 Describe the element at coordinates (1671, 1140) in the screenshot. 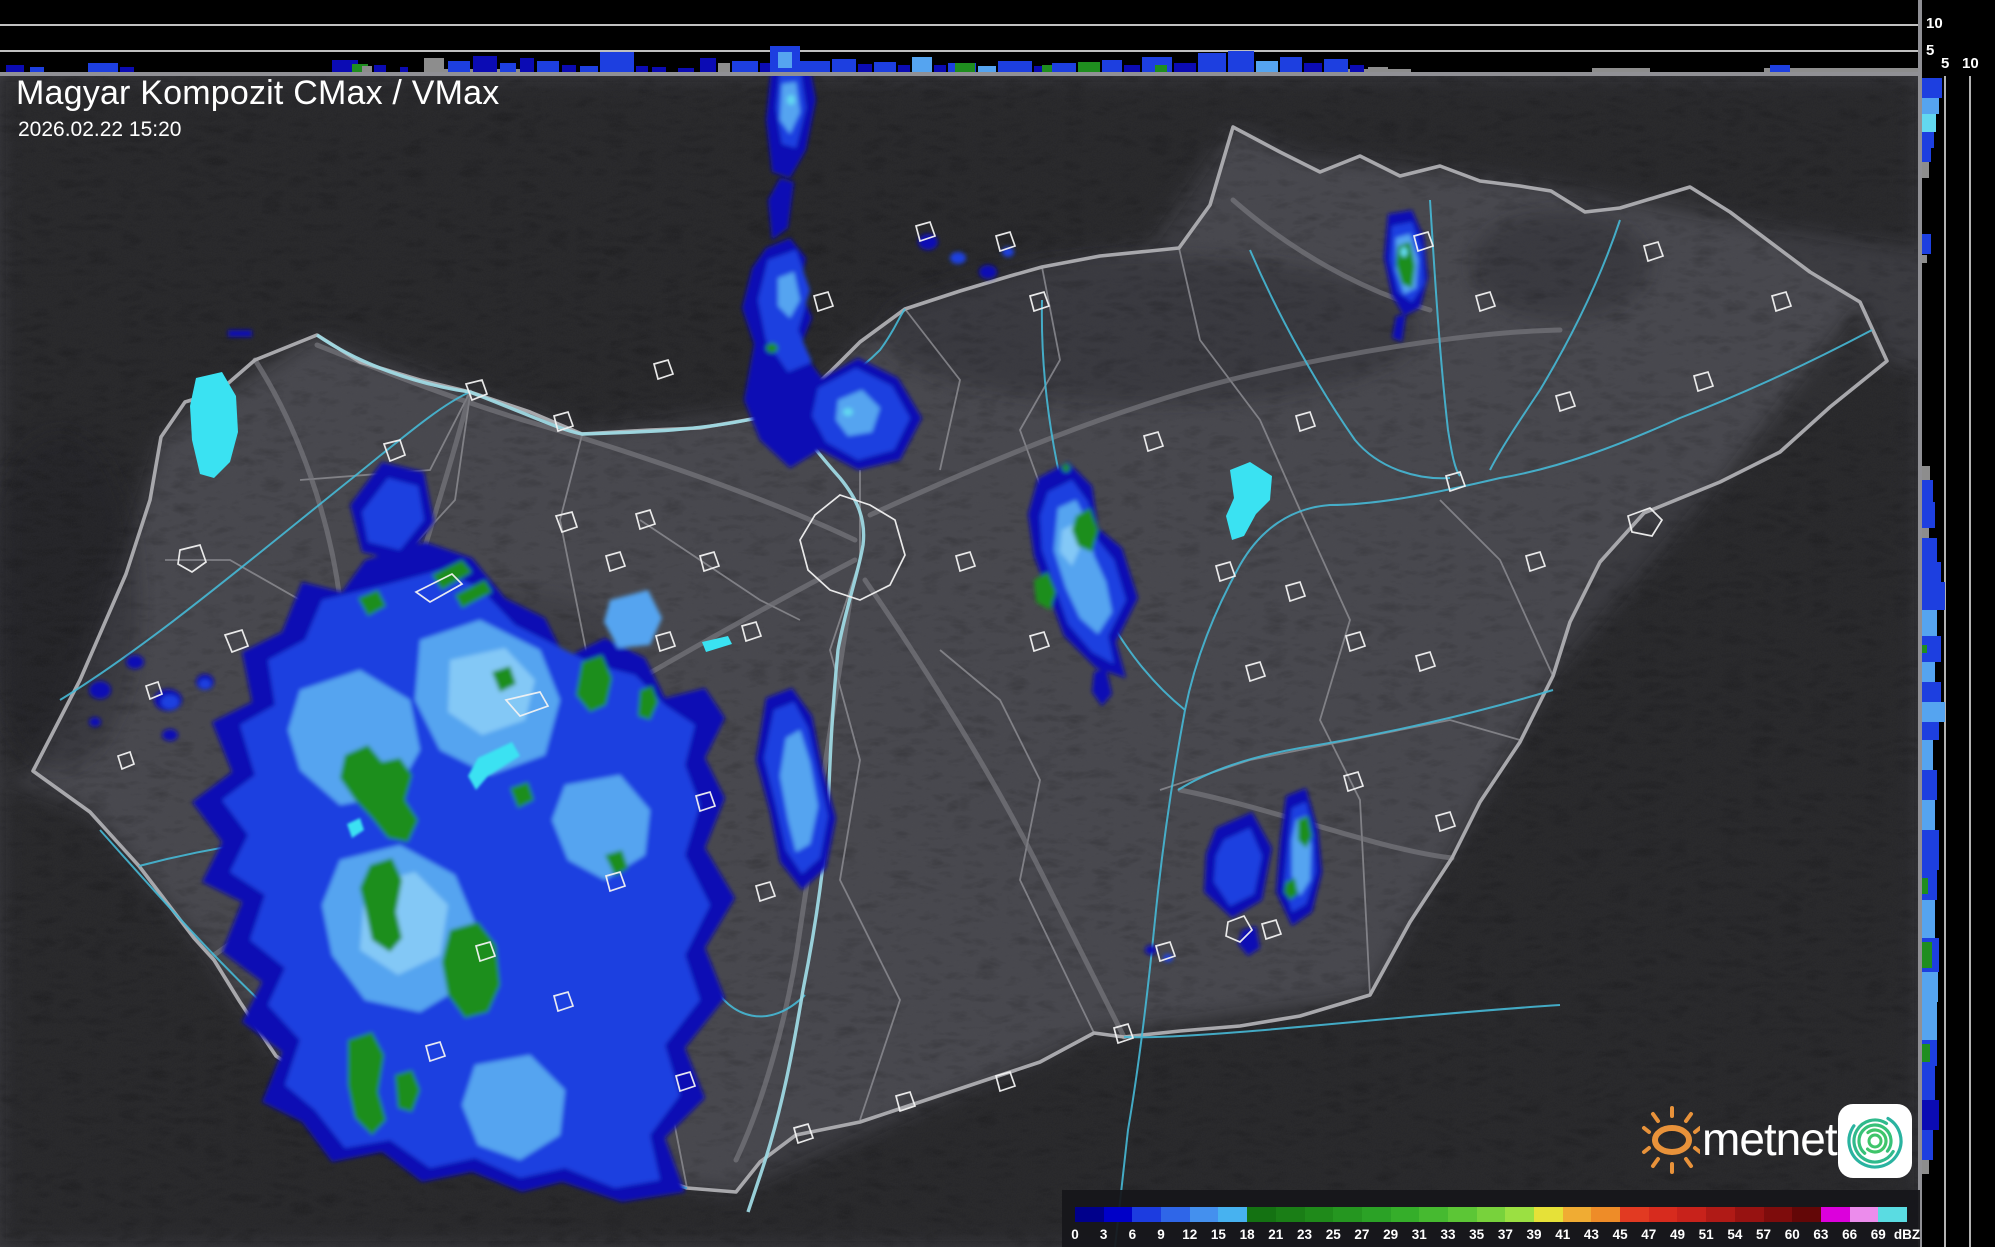

I see `sun-icon` at that location.